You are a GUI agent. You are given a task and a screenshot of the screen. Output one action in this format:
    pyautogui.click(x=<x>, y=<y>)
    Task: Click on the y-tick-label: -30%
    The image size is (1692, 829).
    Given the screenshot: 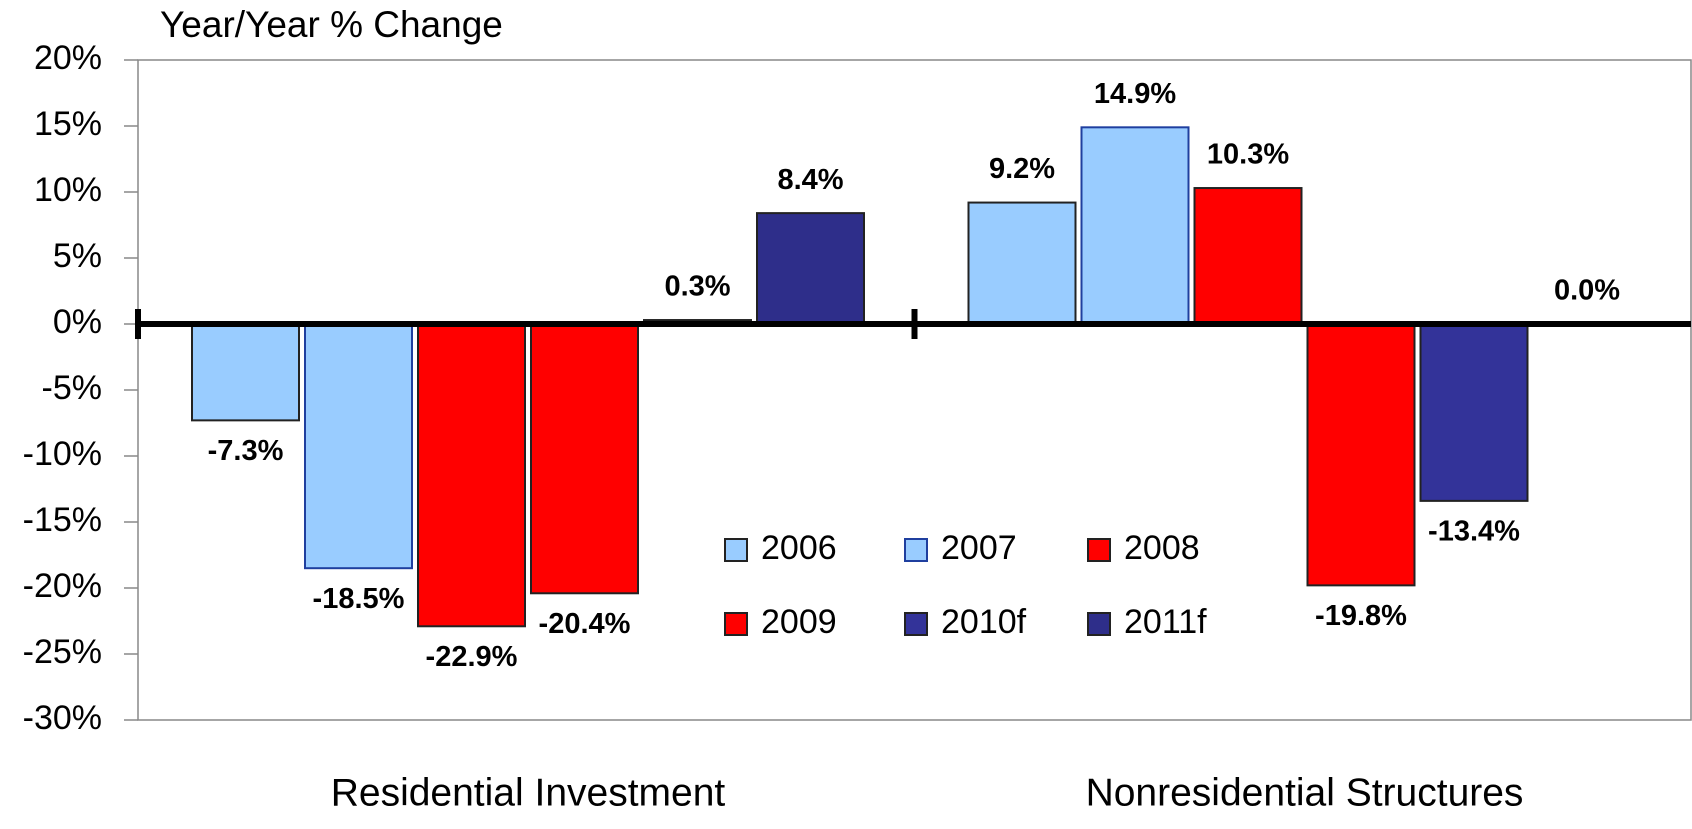 What is the action you would take?
    pyautogui.click(x=62, y=718)
    